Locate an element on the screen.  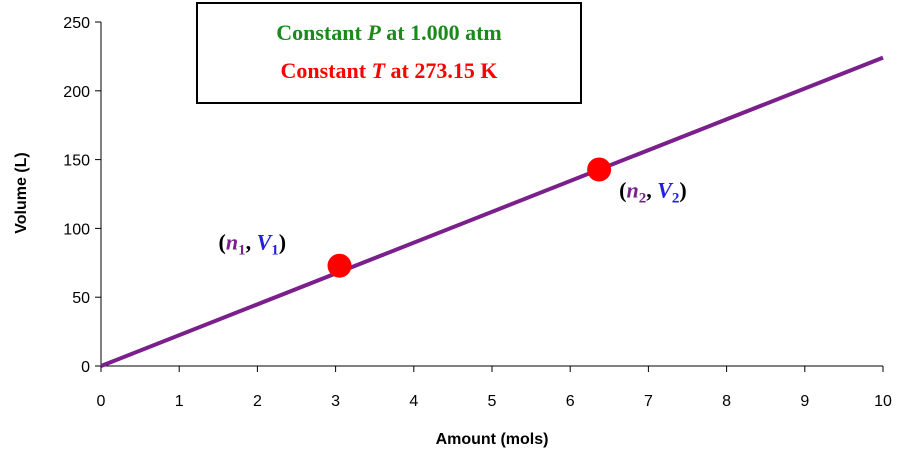
point-label: (n1, V1) is located at coordinates (253, 244).